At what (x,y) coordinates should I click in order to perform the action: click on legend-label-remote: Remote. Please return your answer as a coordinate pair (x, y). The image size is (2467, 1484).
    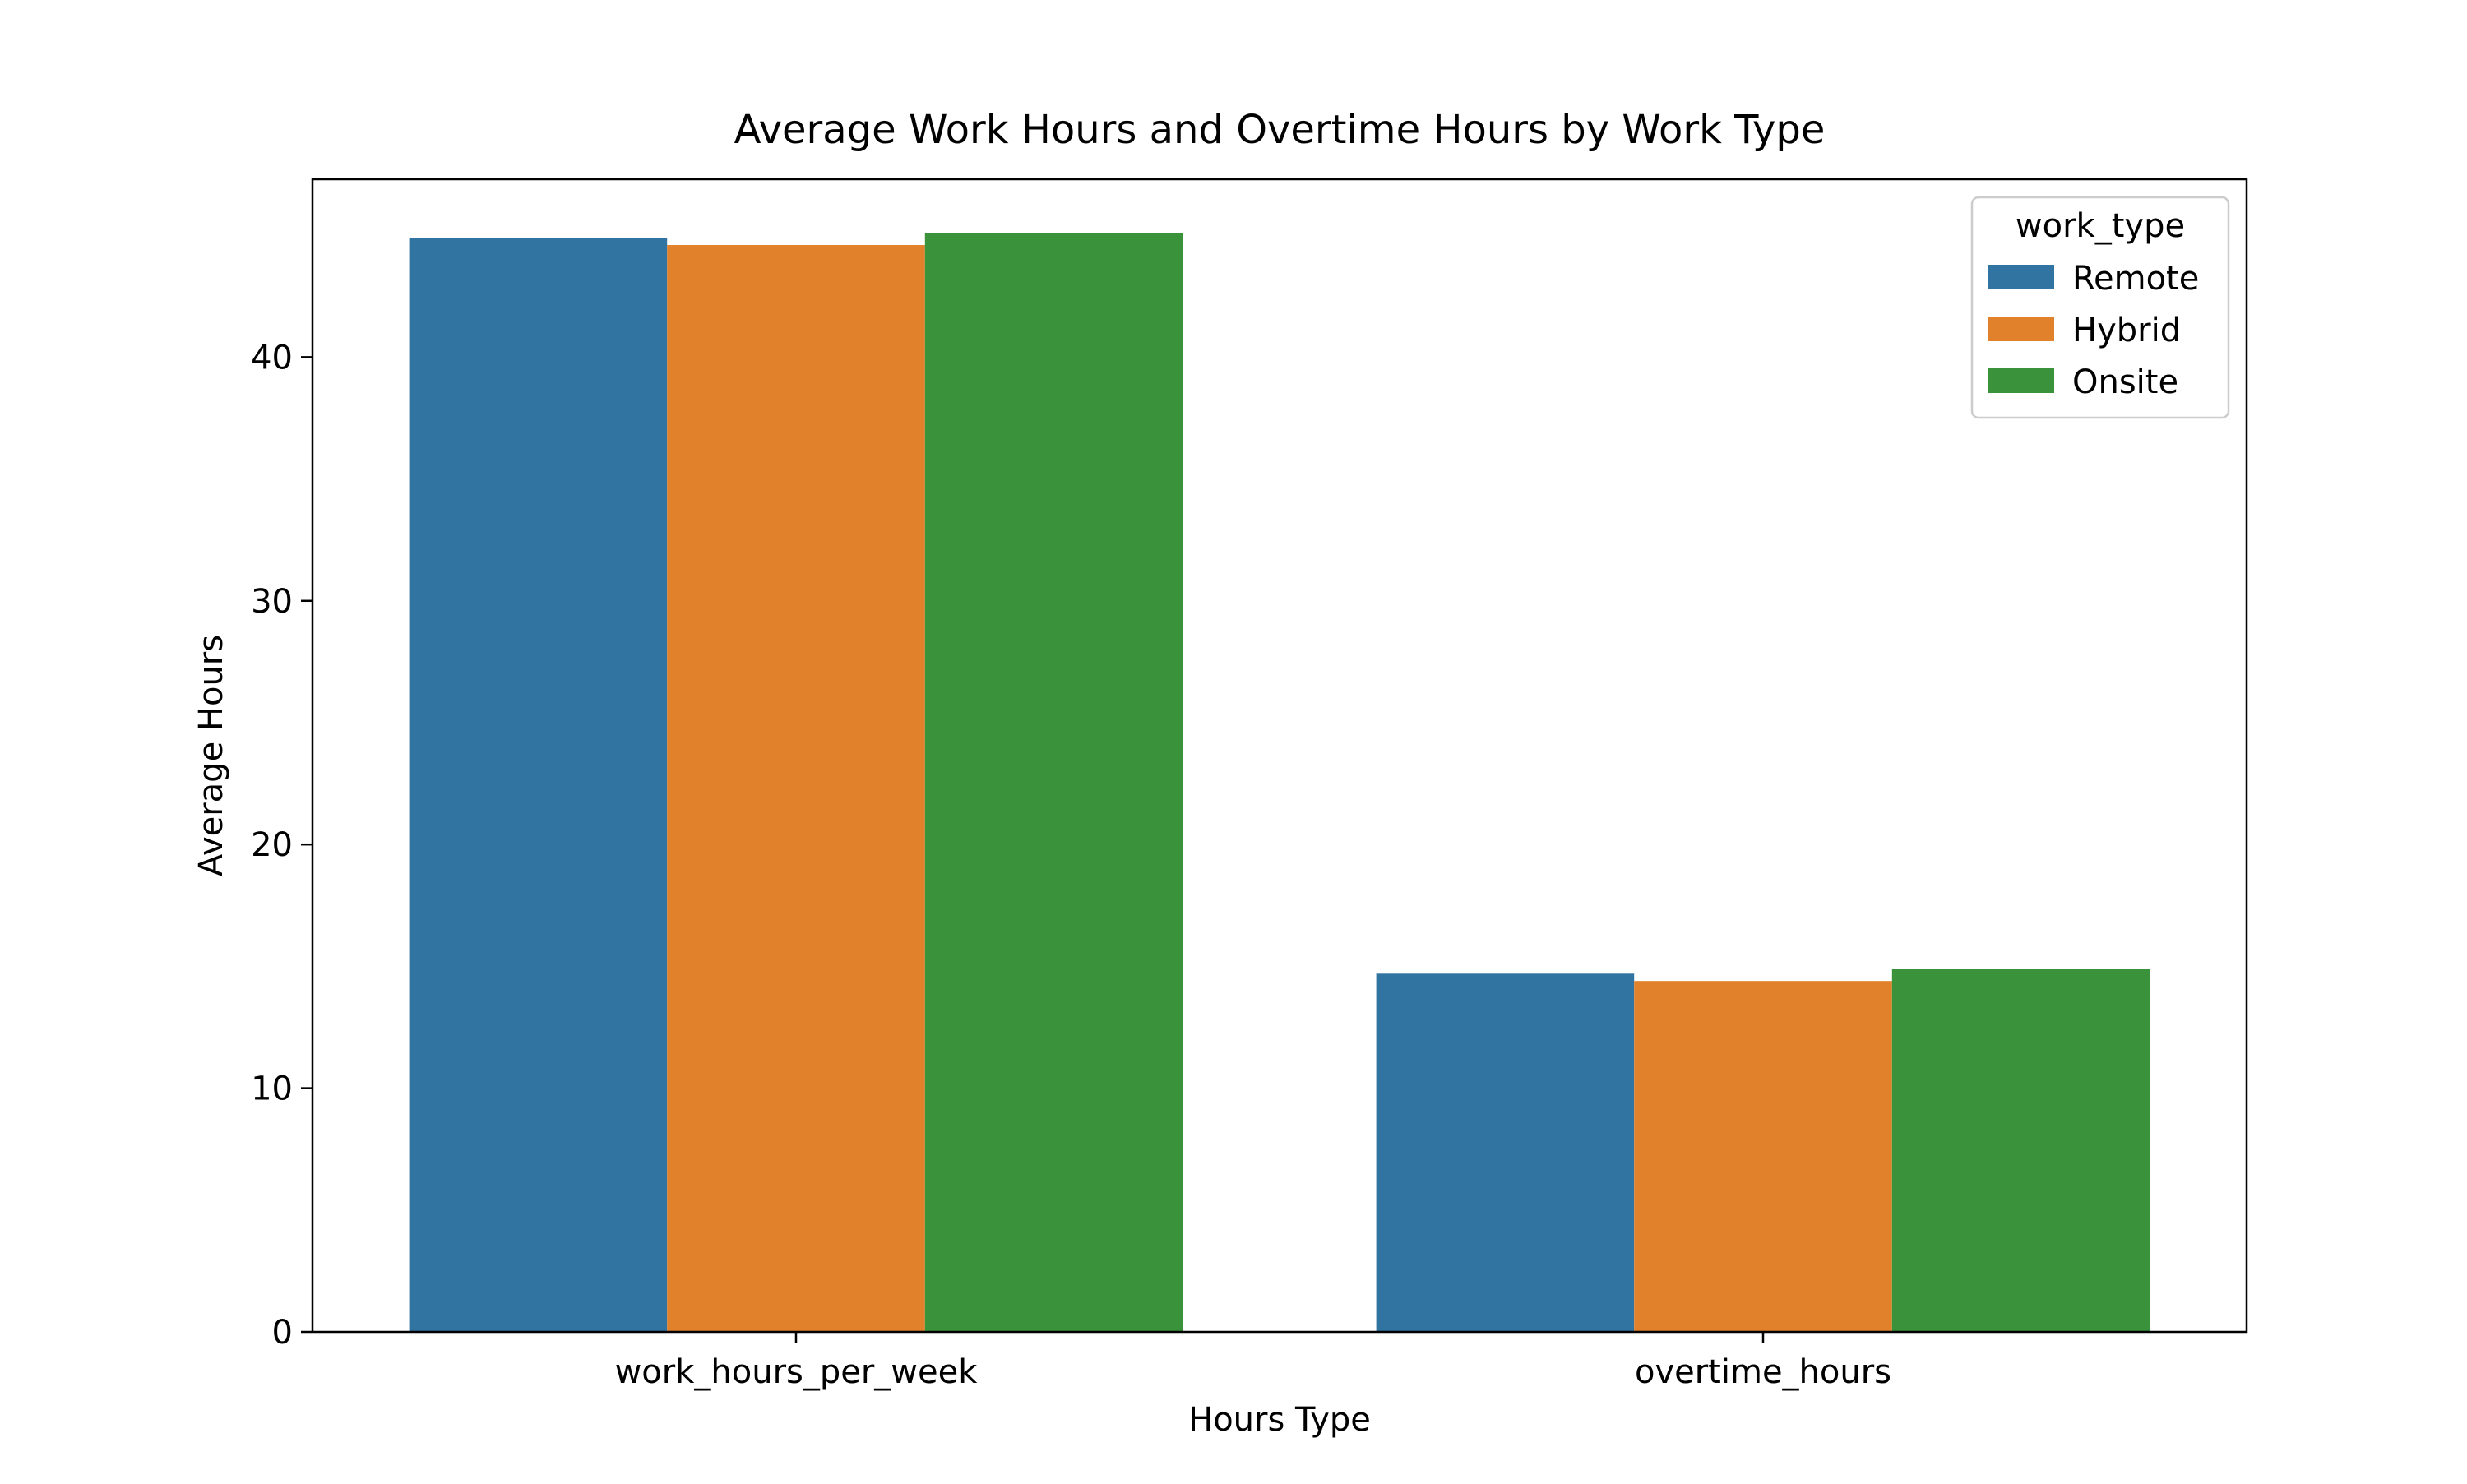
    Looking at the image, I should click on (2135, 279).